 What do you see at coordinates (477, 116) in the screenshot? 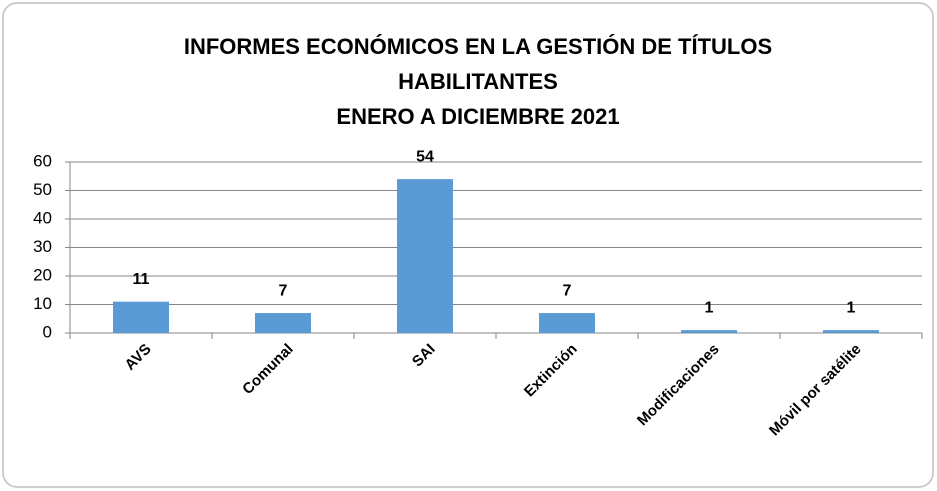
I see `chart-title: ENERO A DICIEMBRE 2021` at bounding box center [477, 116].